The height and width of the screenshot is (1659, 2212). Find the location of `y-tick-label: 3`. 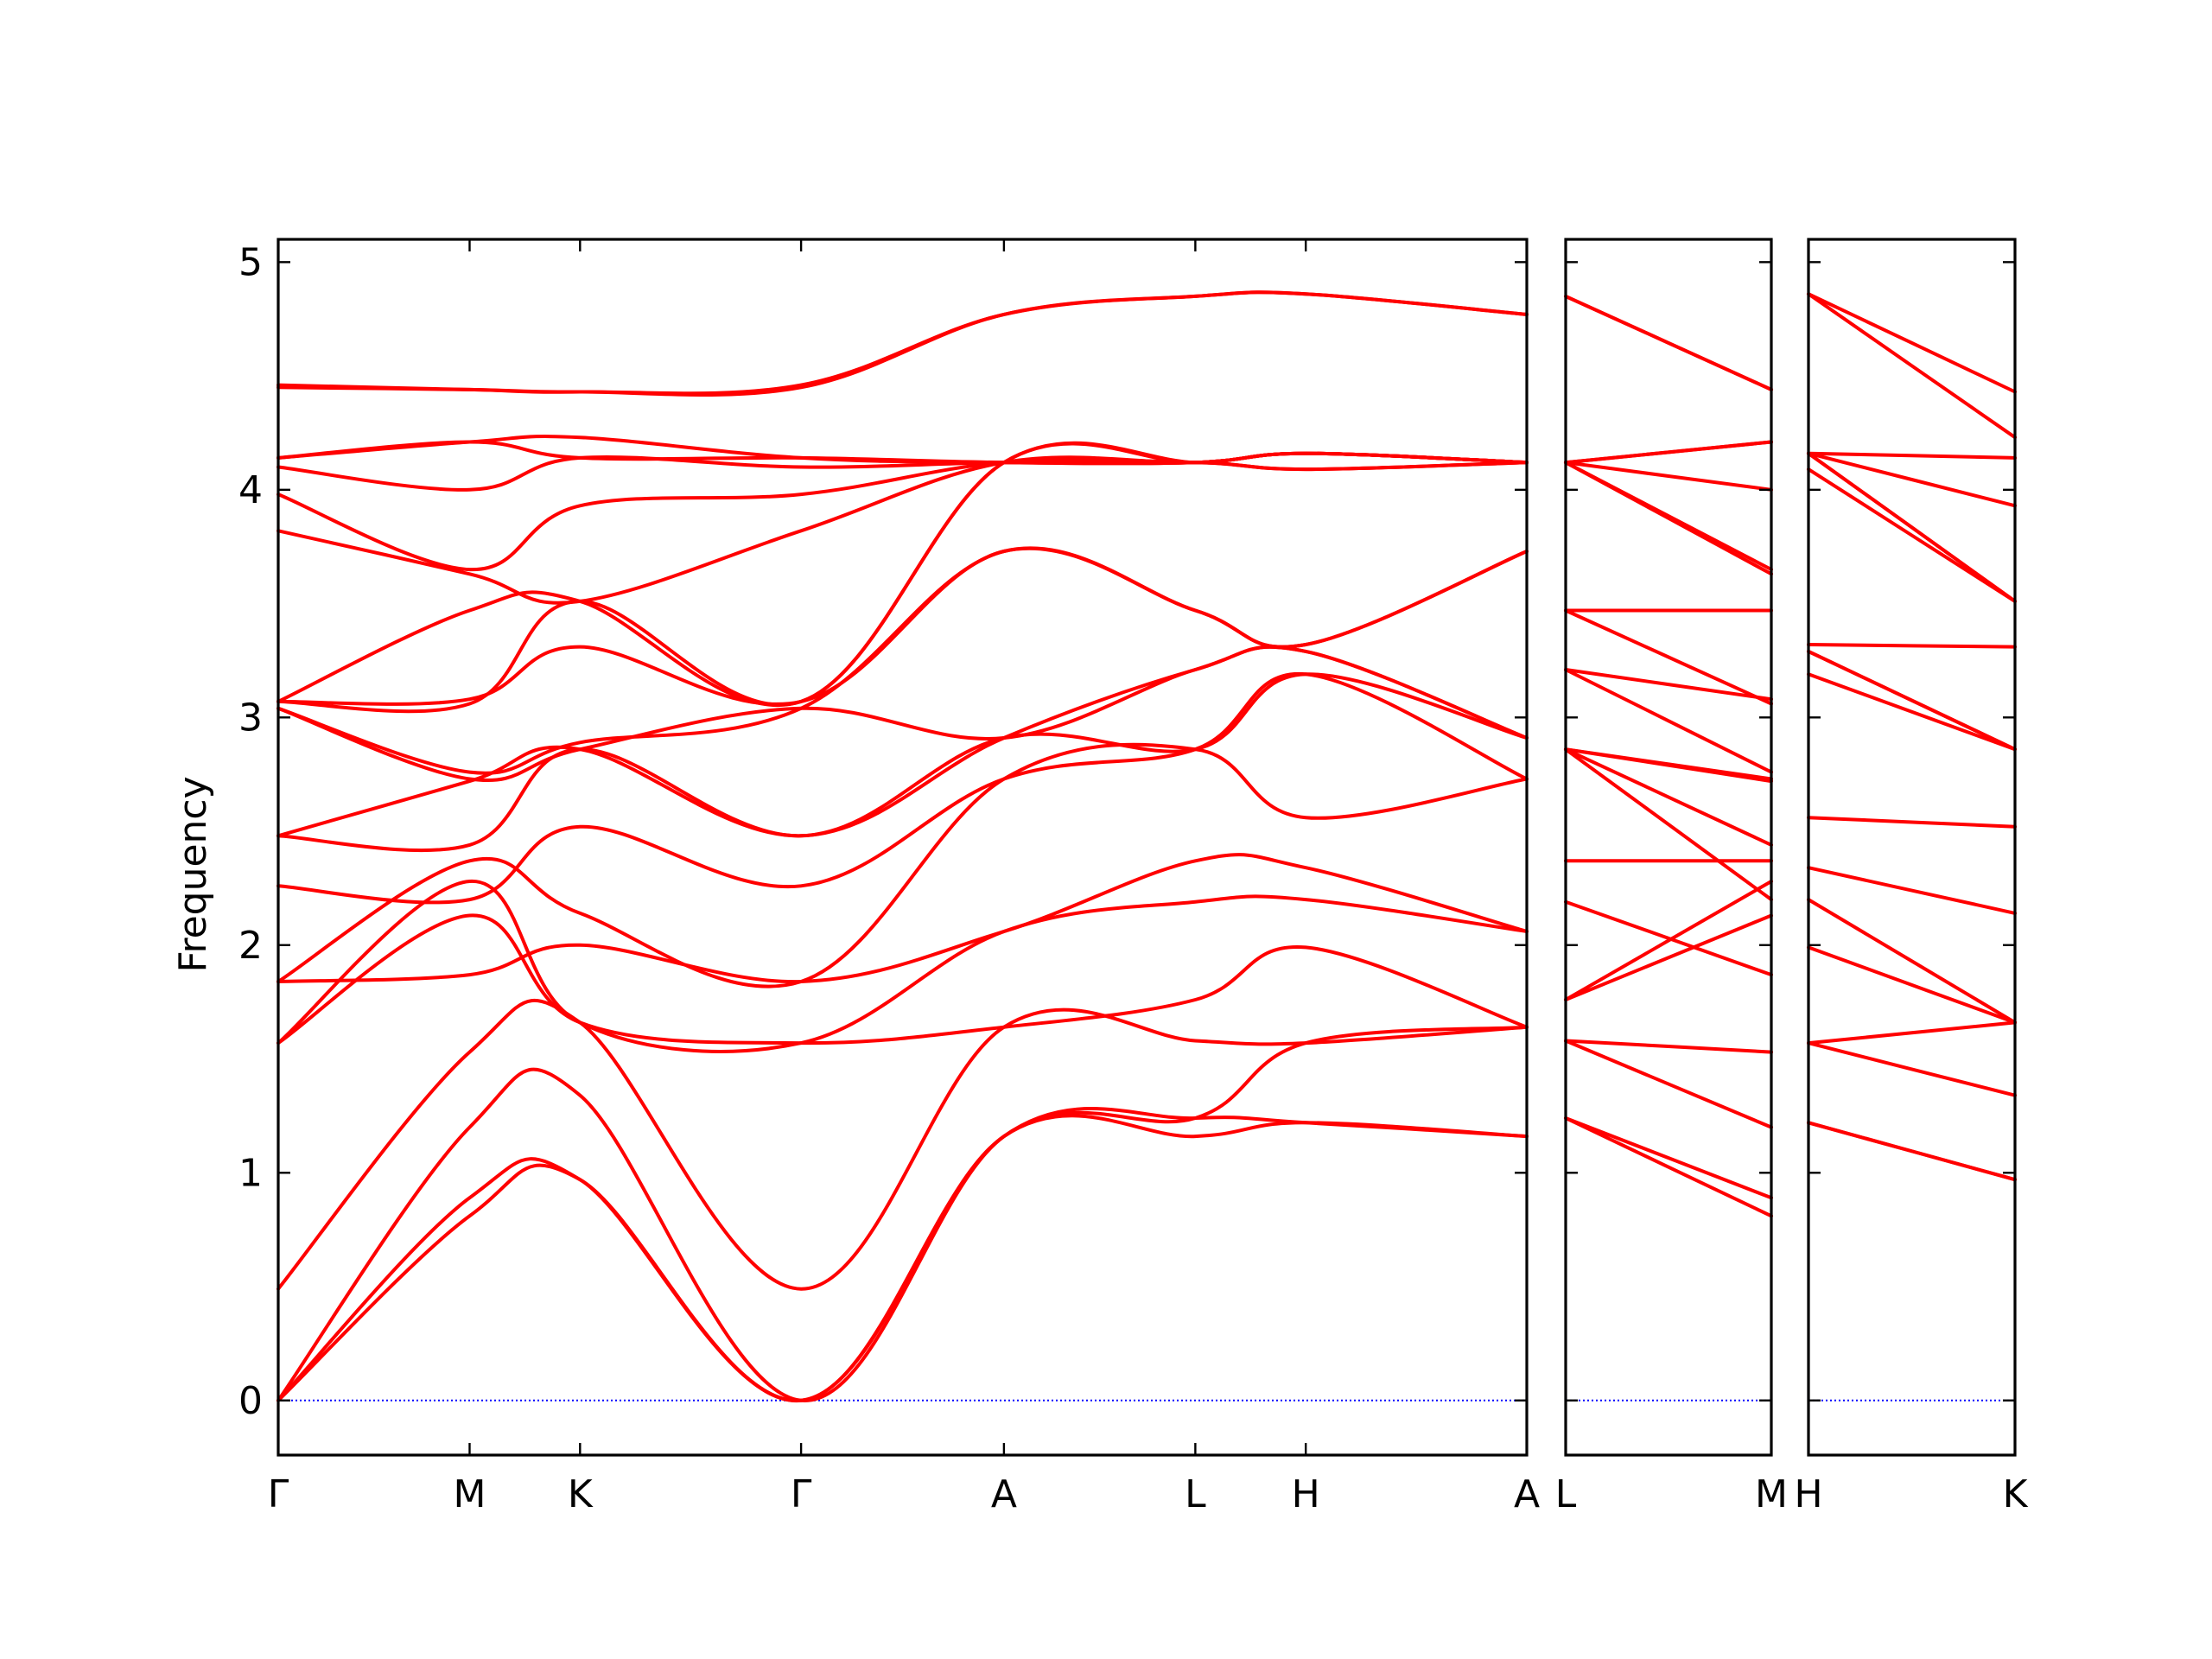

y-tick-label: 3 is located at coordinates (250, 718).